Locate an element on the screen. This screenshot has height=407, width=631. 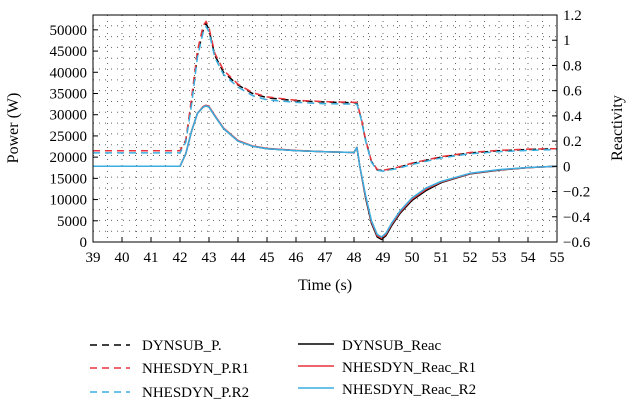
y-left-tick-label: 40000 is located at coordinates (69, 73).